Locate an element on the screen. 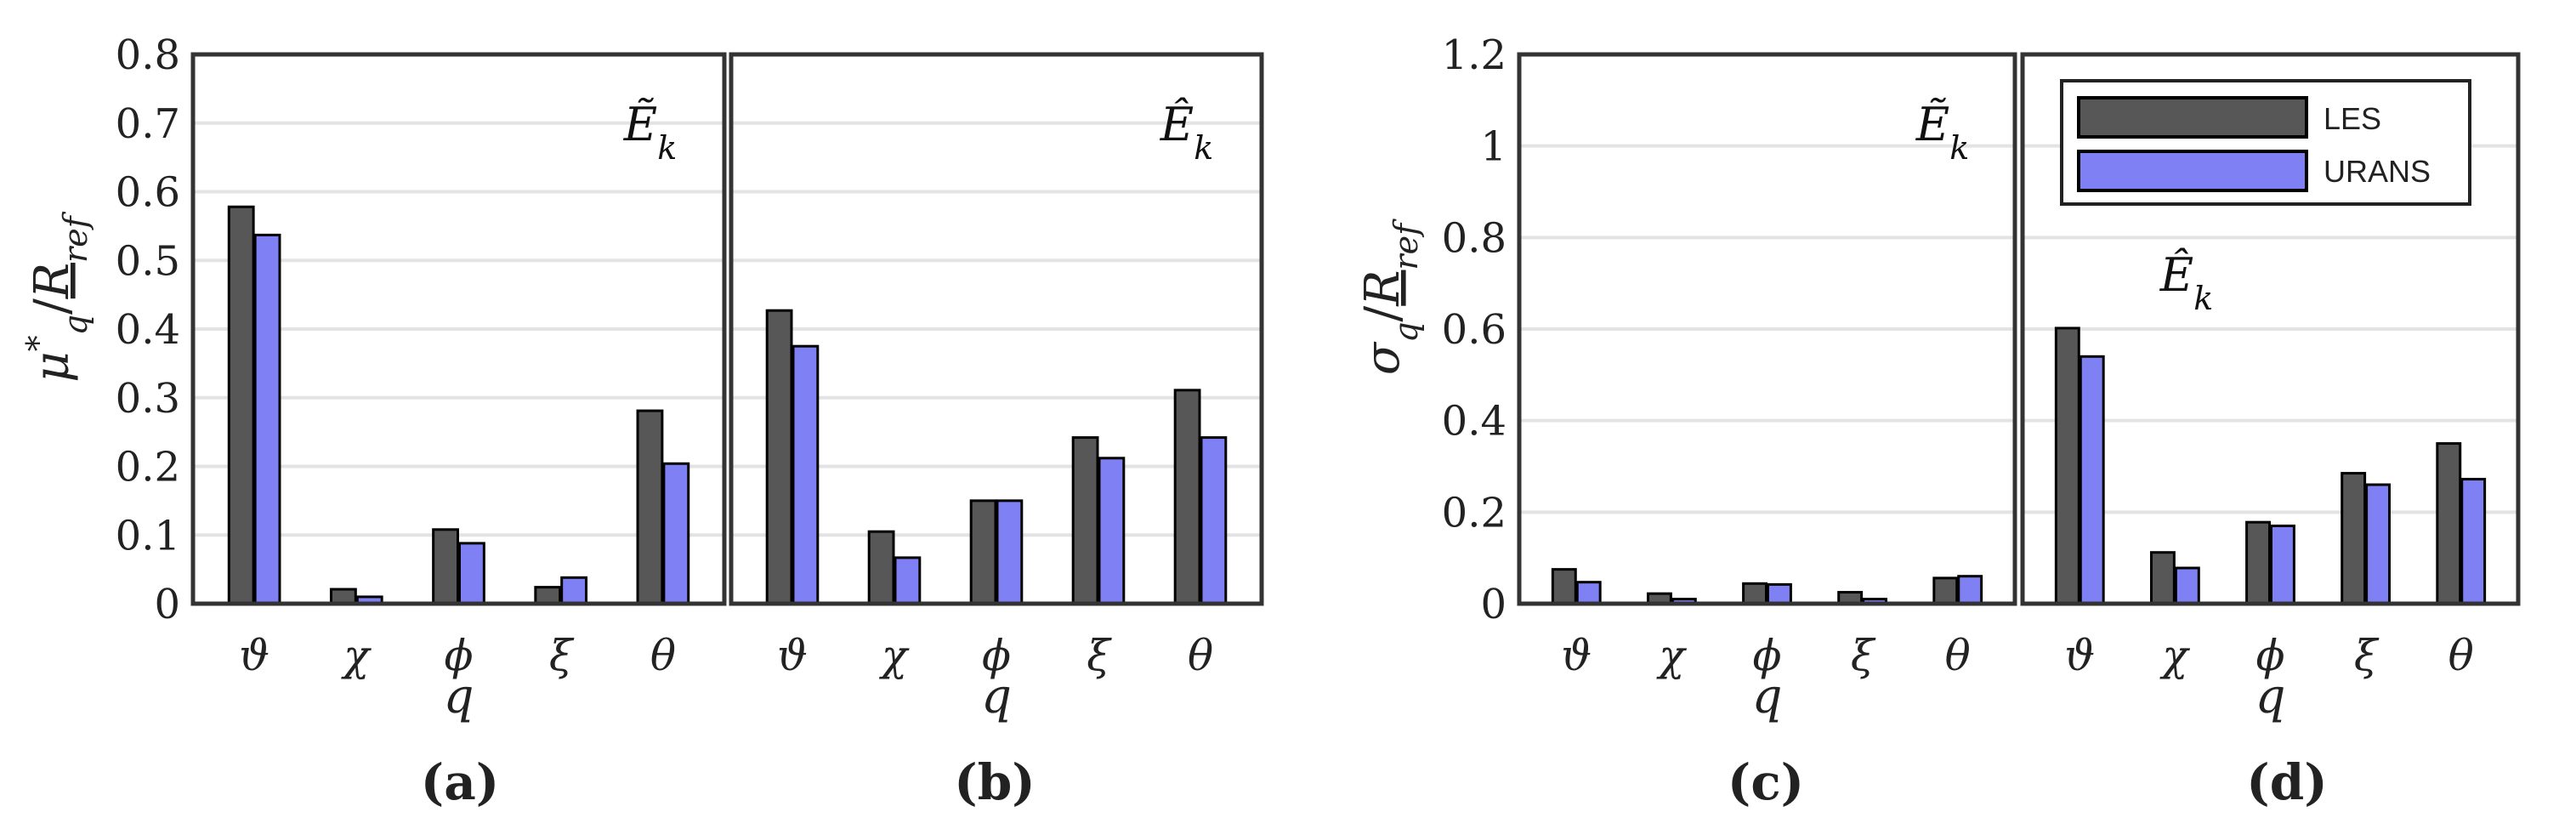 This screenshot has height=829, width=2576. legend-swatch-les is located at coordinates (2193, 118).